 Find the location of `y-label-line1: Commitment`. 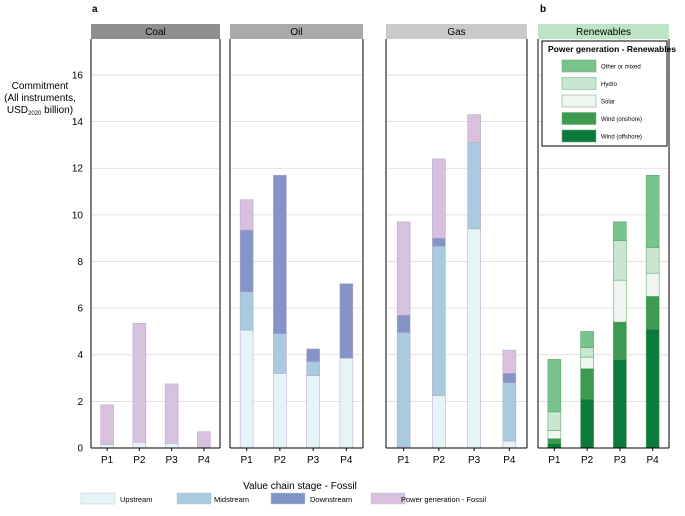

y-label-line1: Commitment is located at coordinates (40, 86).